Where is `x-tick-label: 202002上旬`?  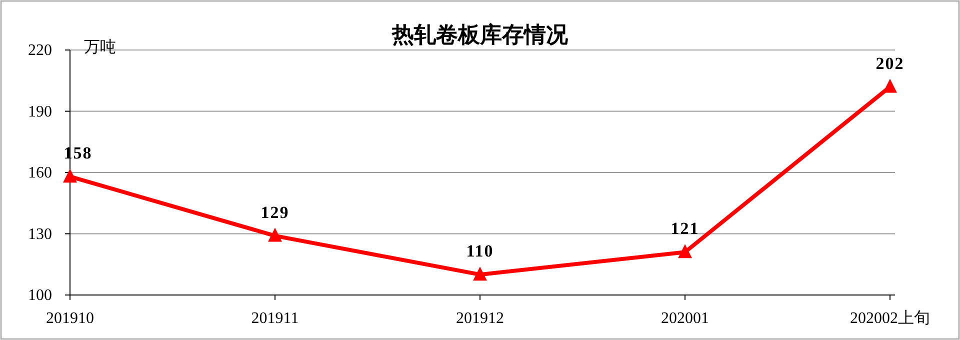 x-tick-label: 202002上旬 is located at coordinates (890, 318).